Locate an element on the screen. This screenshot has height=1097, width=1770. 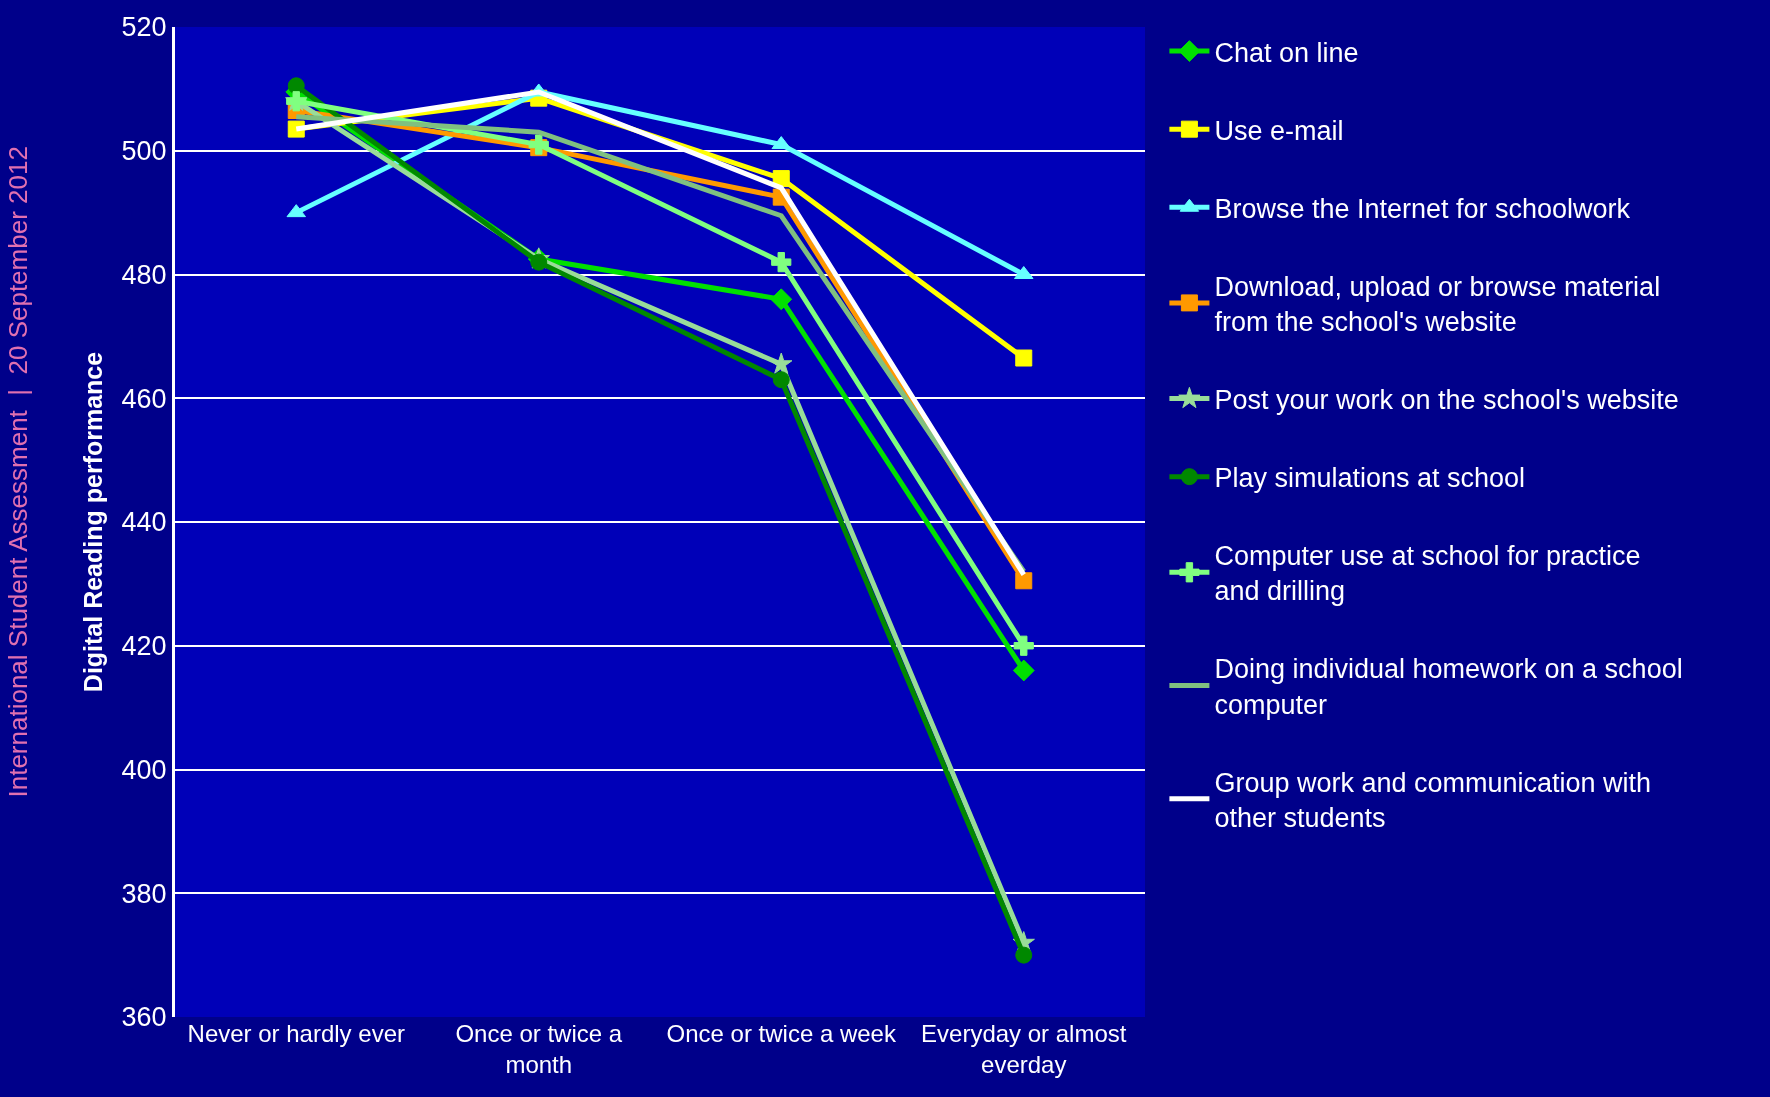
legend-label: Group work and communication with other students is located at coordinates (1433, 800).